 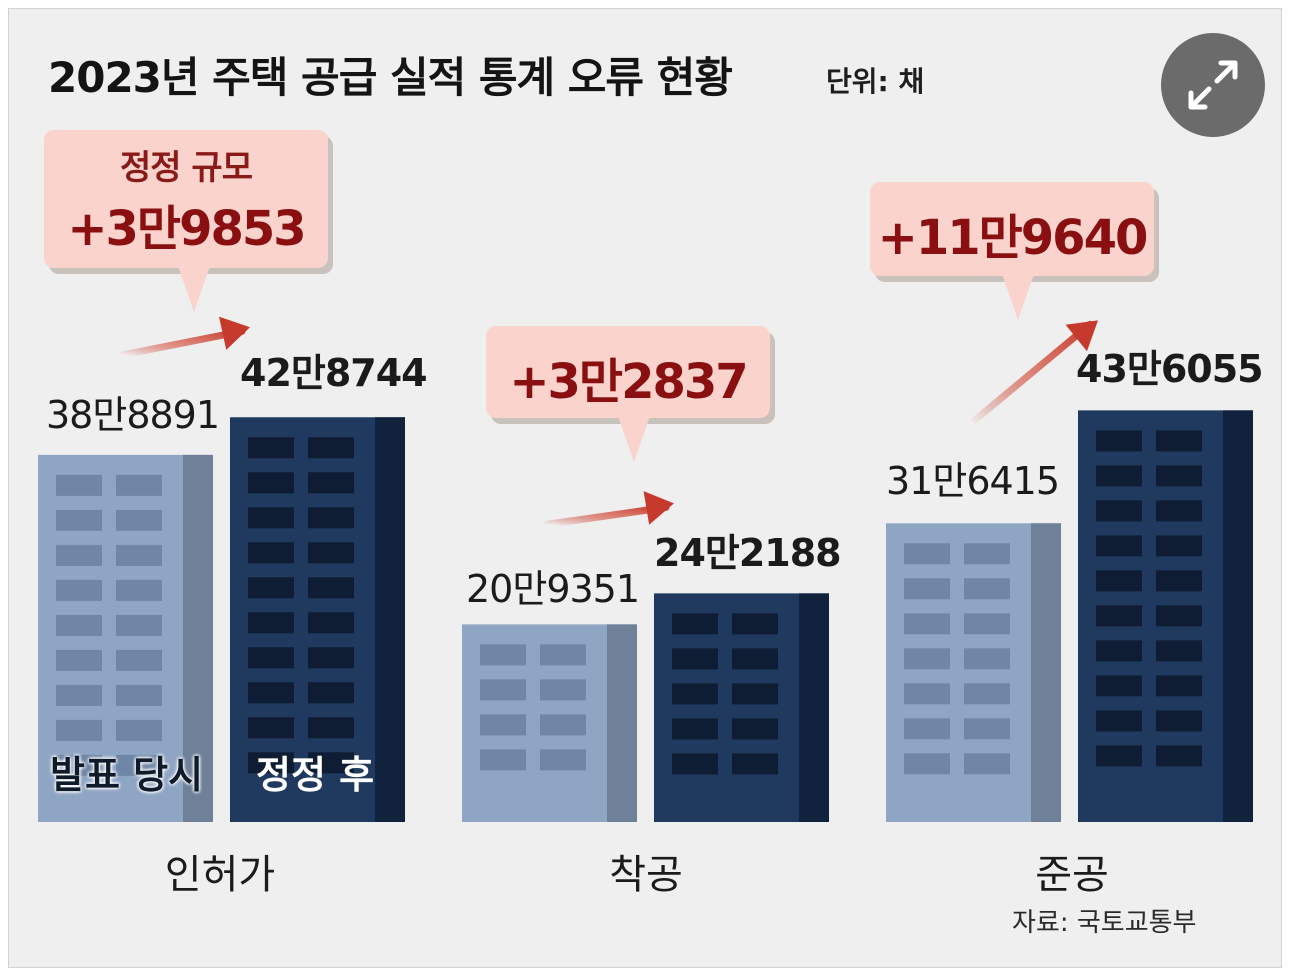 What do you see at coordinates (646, 875) in the screenshot?
I see `category-label-starts: 착공` at bounding box center [646, 875].